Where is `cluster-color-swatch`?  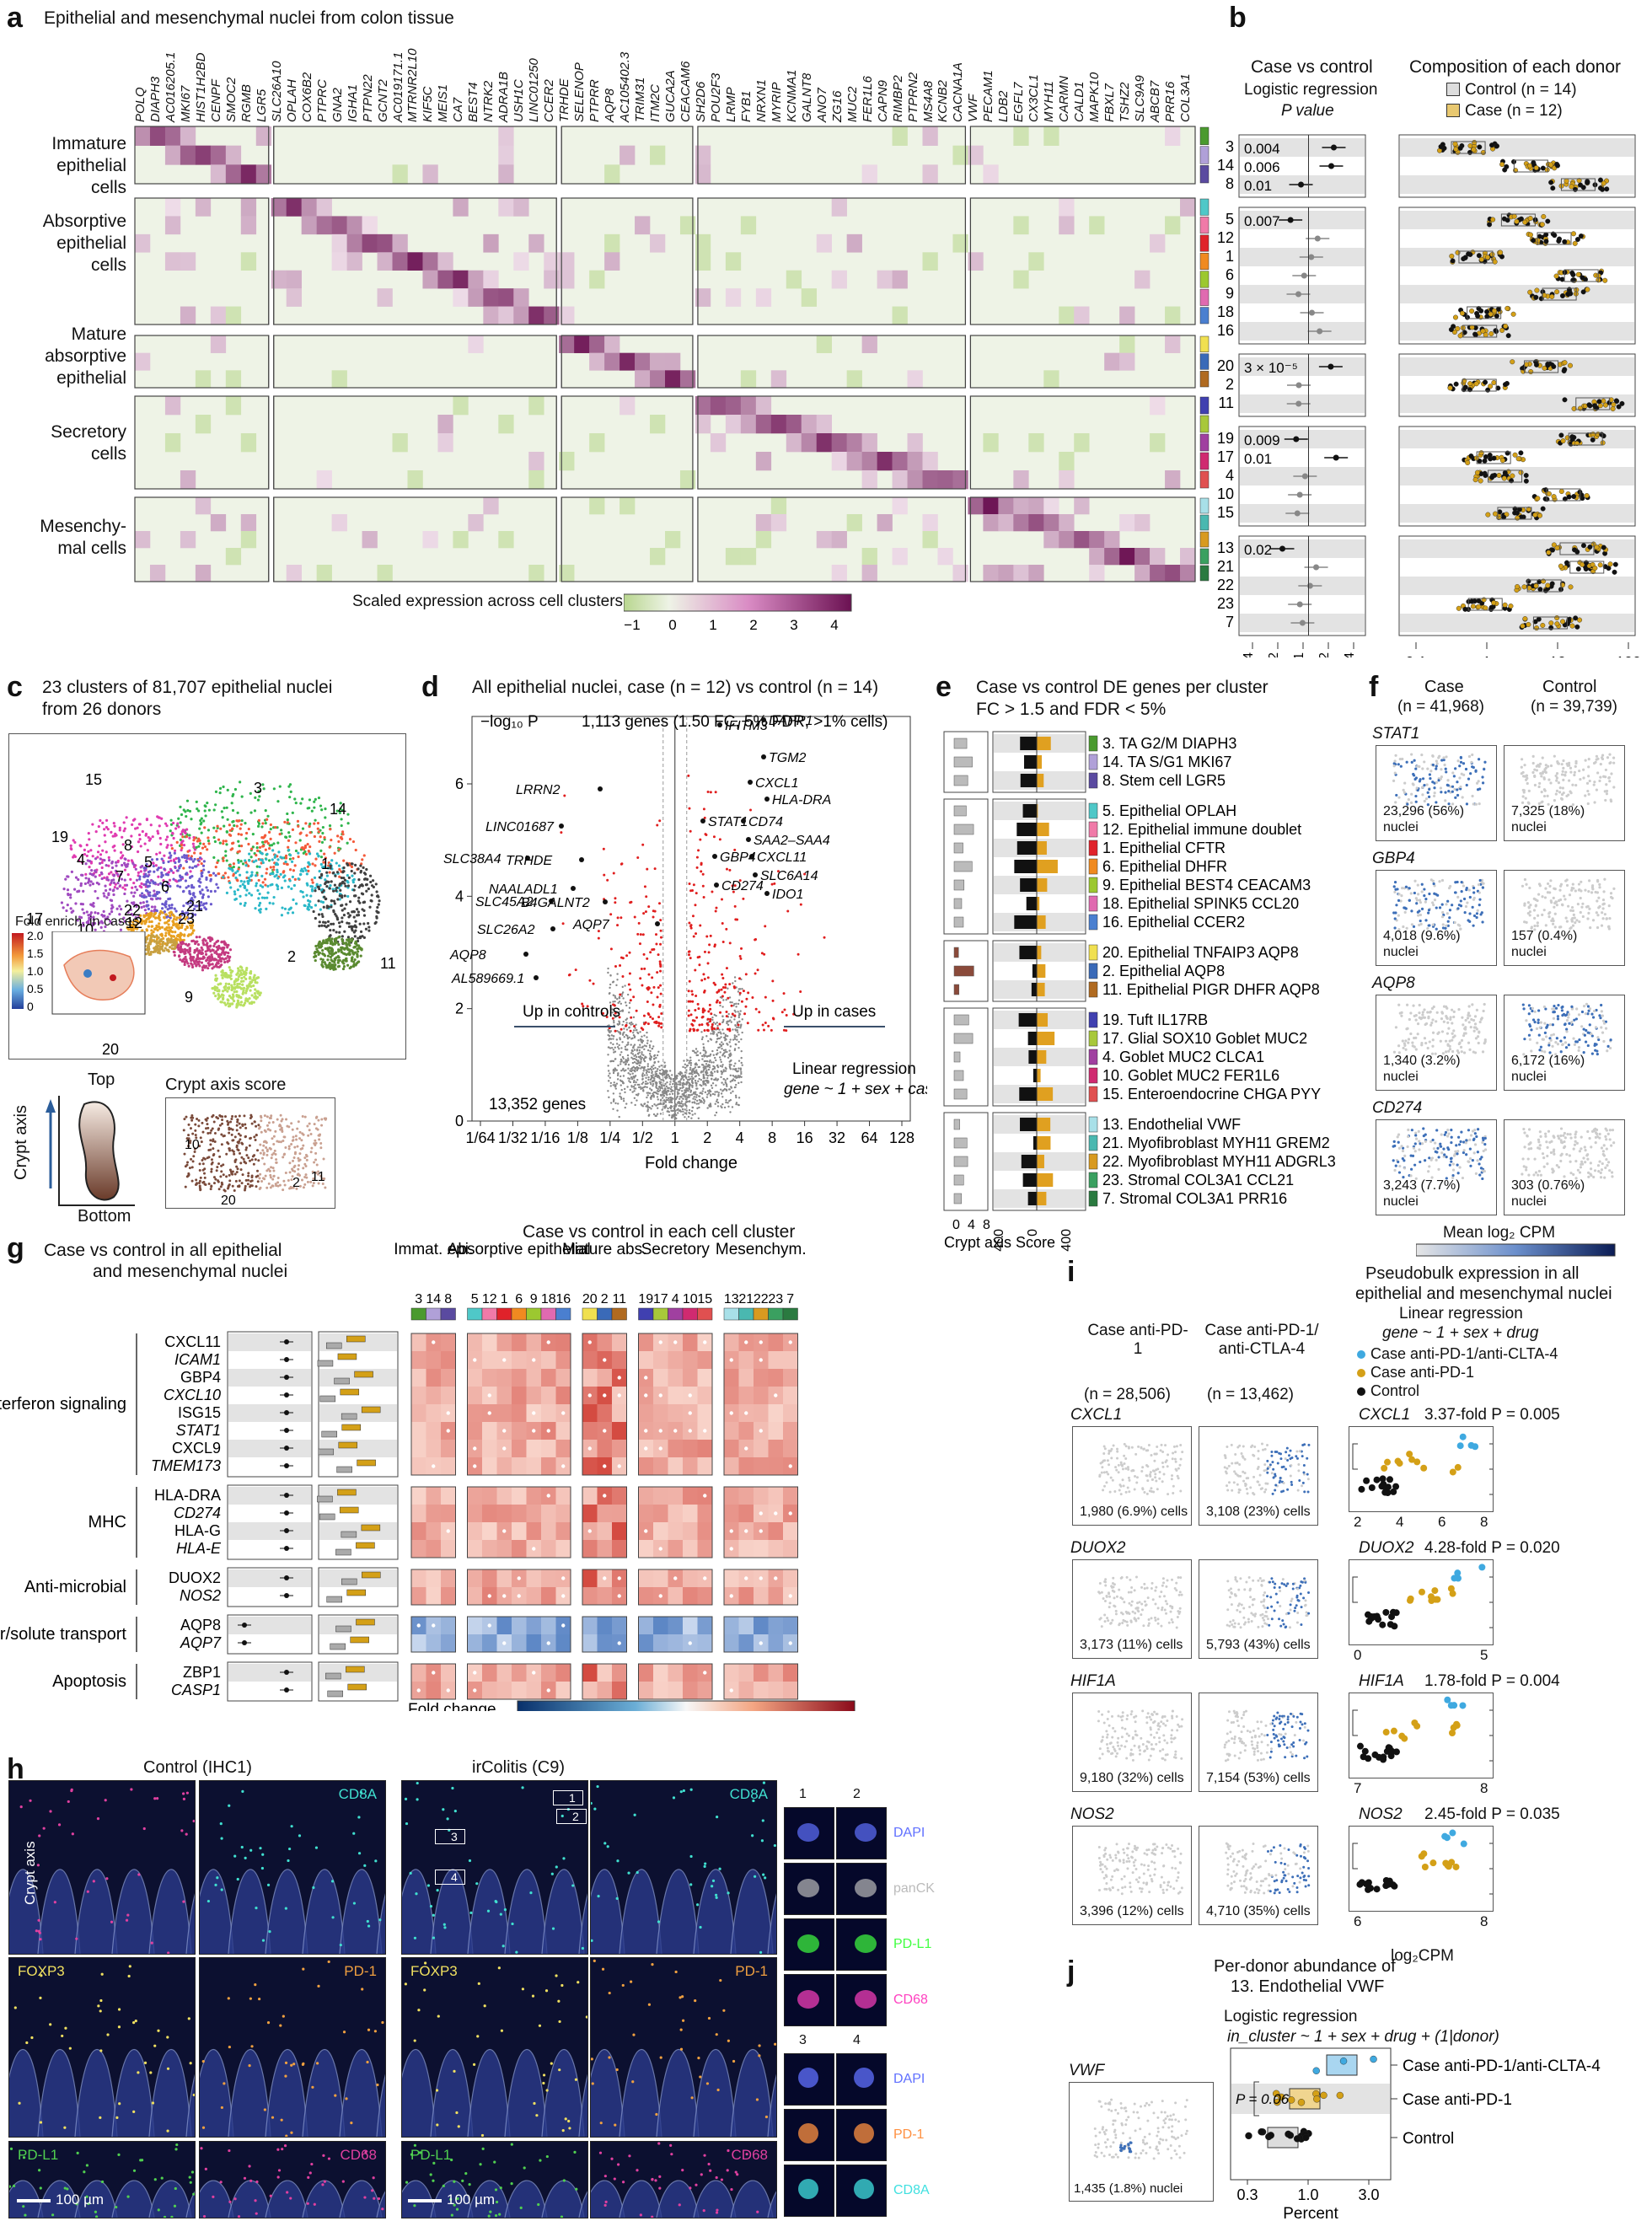 cluster-color-swatch is located at coordinates (1204, 505).